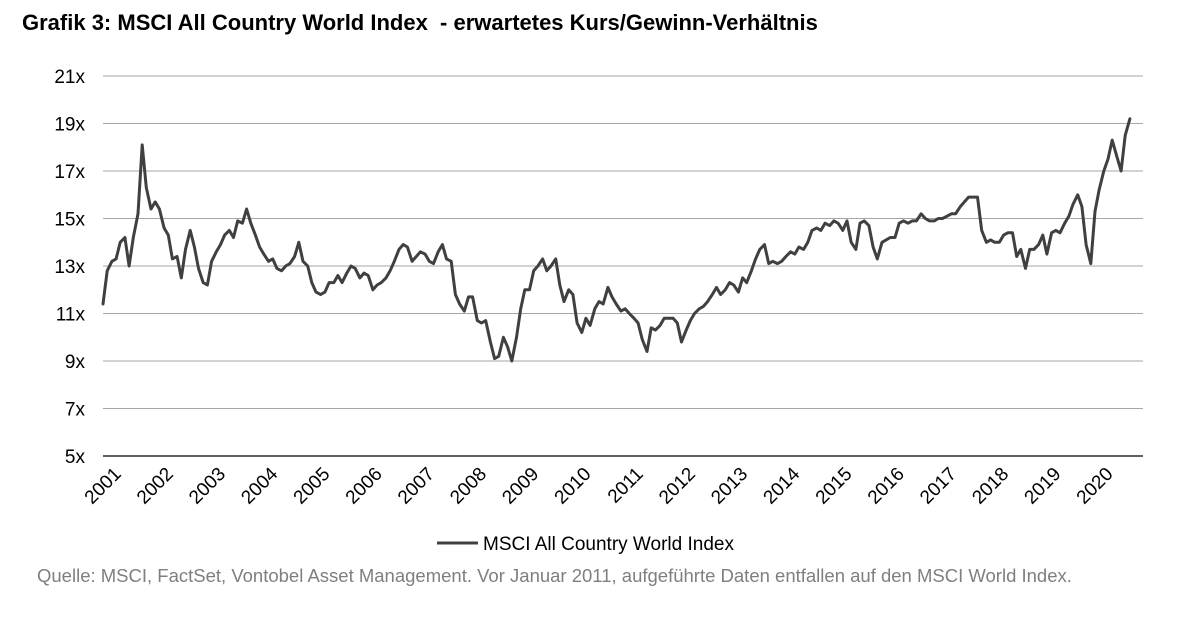  Describe the element at coordinates (207, 486) in the screenshot. I see `x-tick-label: 2003` at that location.